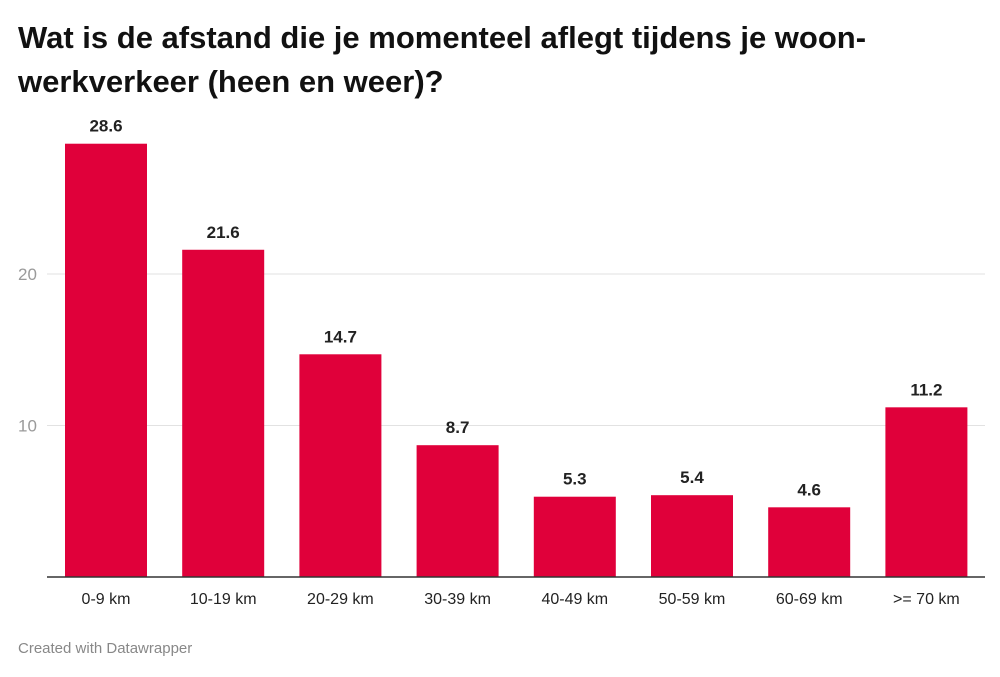 This screenshot has width=1000, height=677. I want to click on value-label: 14.7, so click(340, 336).